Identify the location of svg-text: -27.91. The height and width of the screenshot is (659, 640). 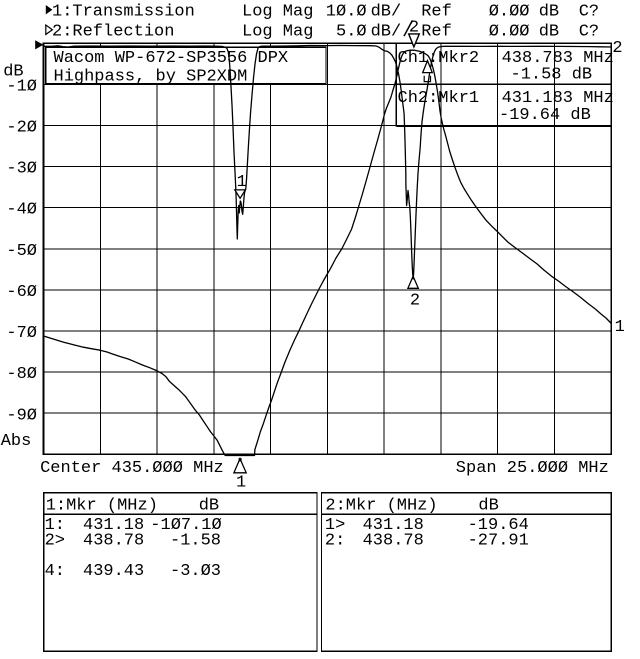
(498, 540).